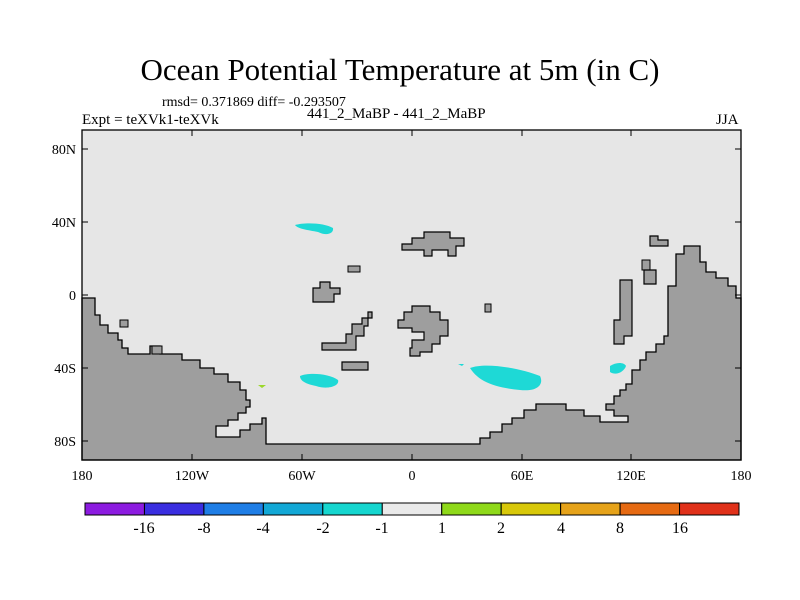 Image resolution: width=800 pixels, height=600 pixels. What do you see at coordinates (64, 296) in the screenshot?
I see `y-tick-labels: 80N 40N 0 40S 80S` at bounding box center [64, 296].